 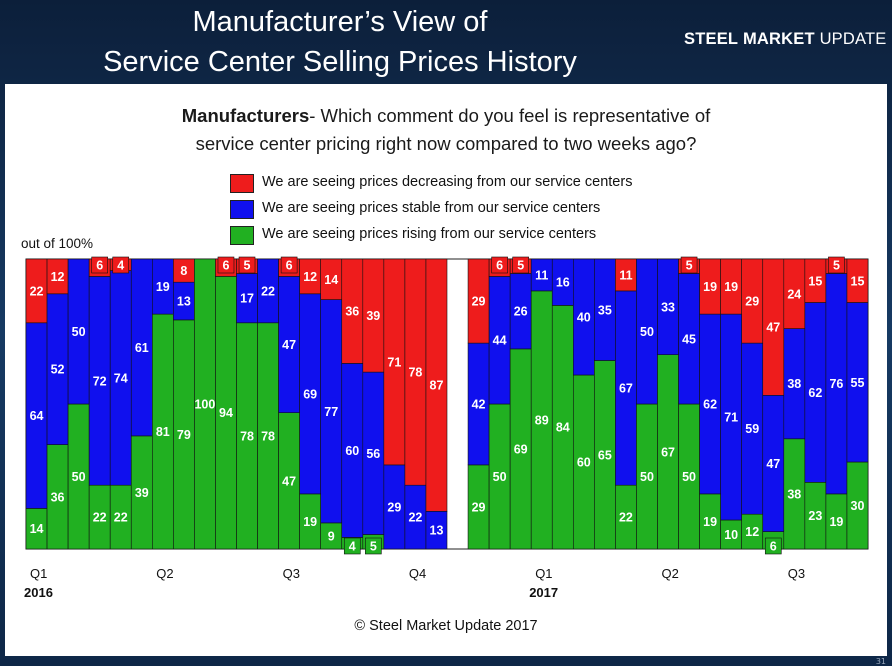 What do you see at coordinates (752, 429) in the screenshot?
I see `data-label-stable: 59` at bounding box center [752, 429].